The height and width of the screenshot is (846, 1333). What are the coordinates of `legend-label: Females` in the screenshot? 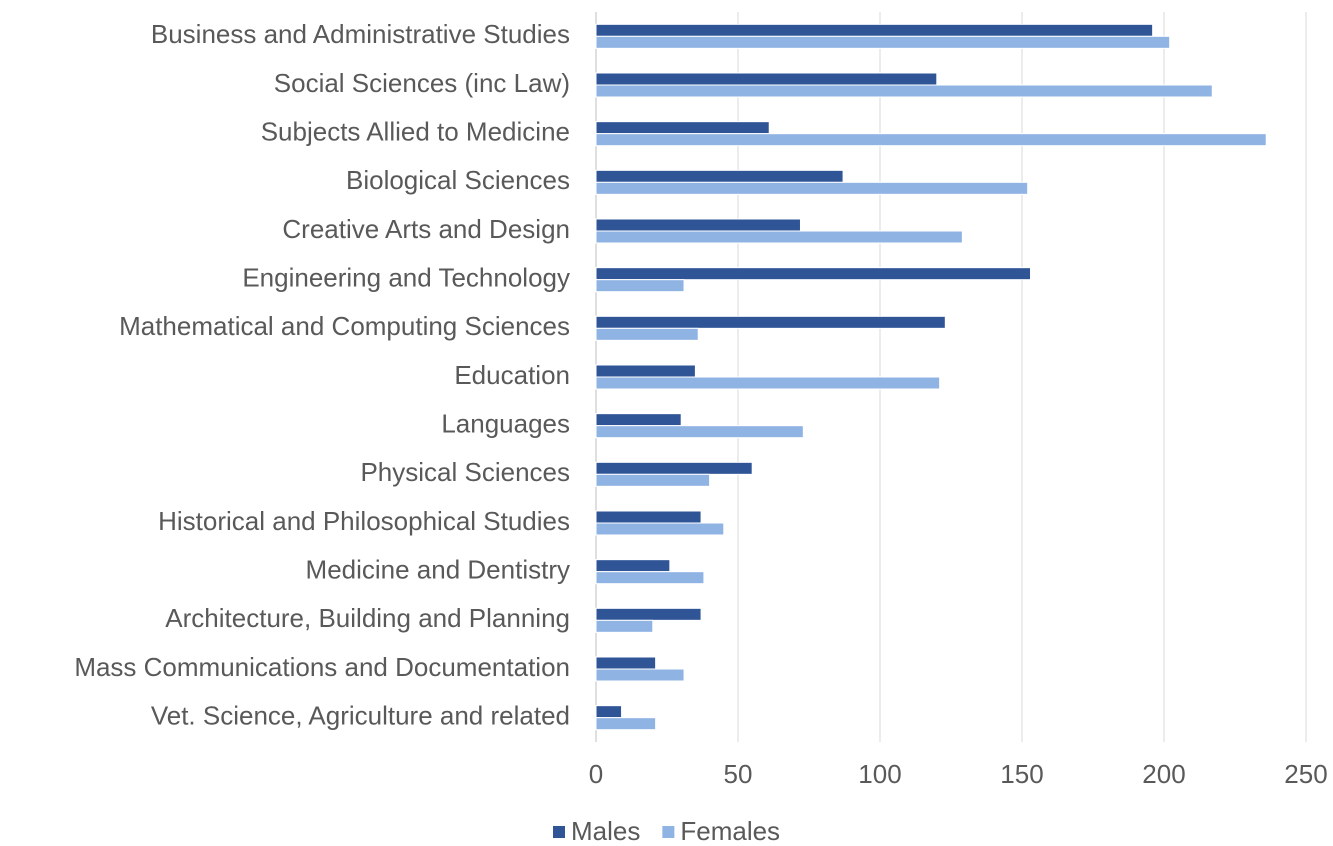 It's located at (730, 831).